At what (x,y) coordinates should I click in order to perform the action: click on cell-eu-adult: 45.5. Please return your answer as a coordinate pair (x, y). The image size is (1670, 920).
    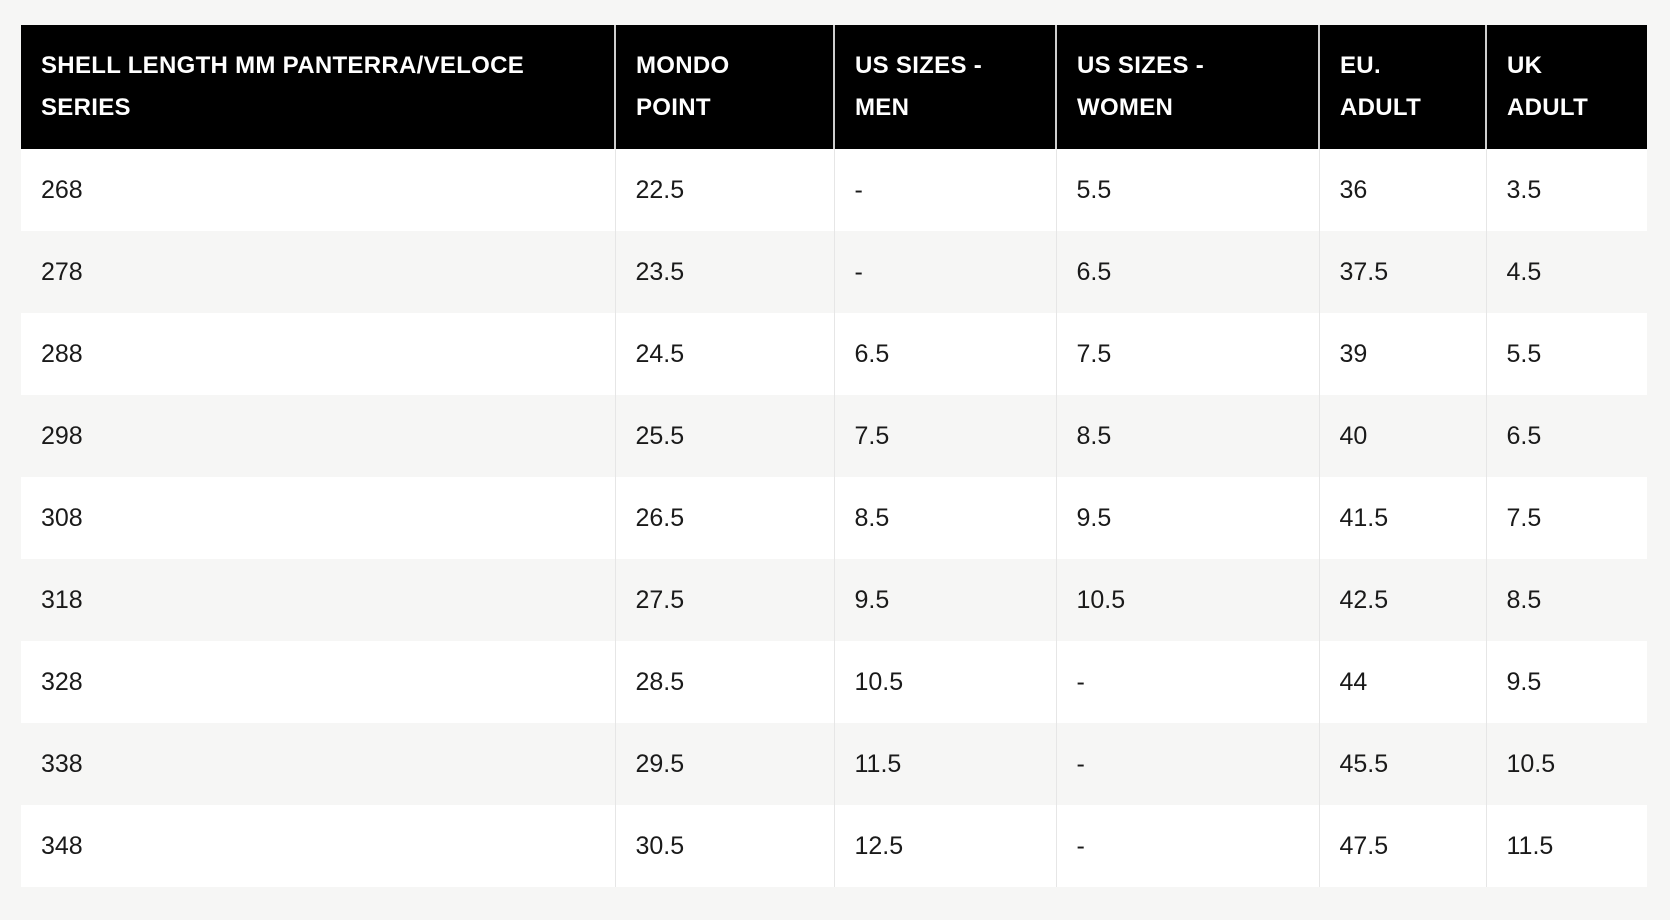
    Looking at the image, I should click on (1403, 764).